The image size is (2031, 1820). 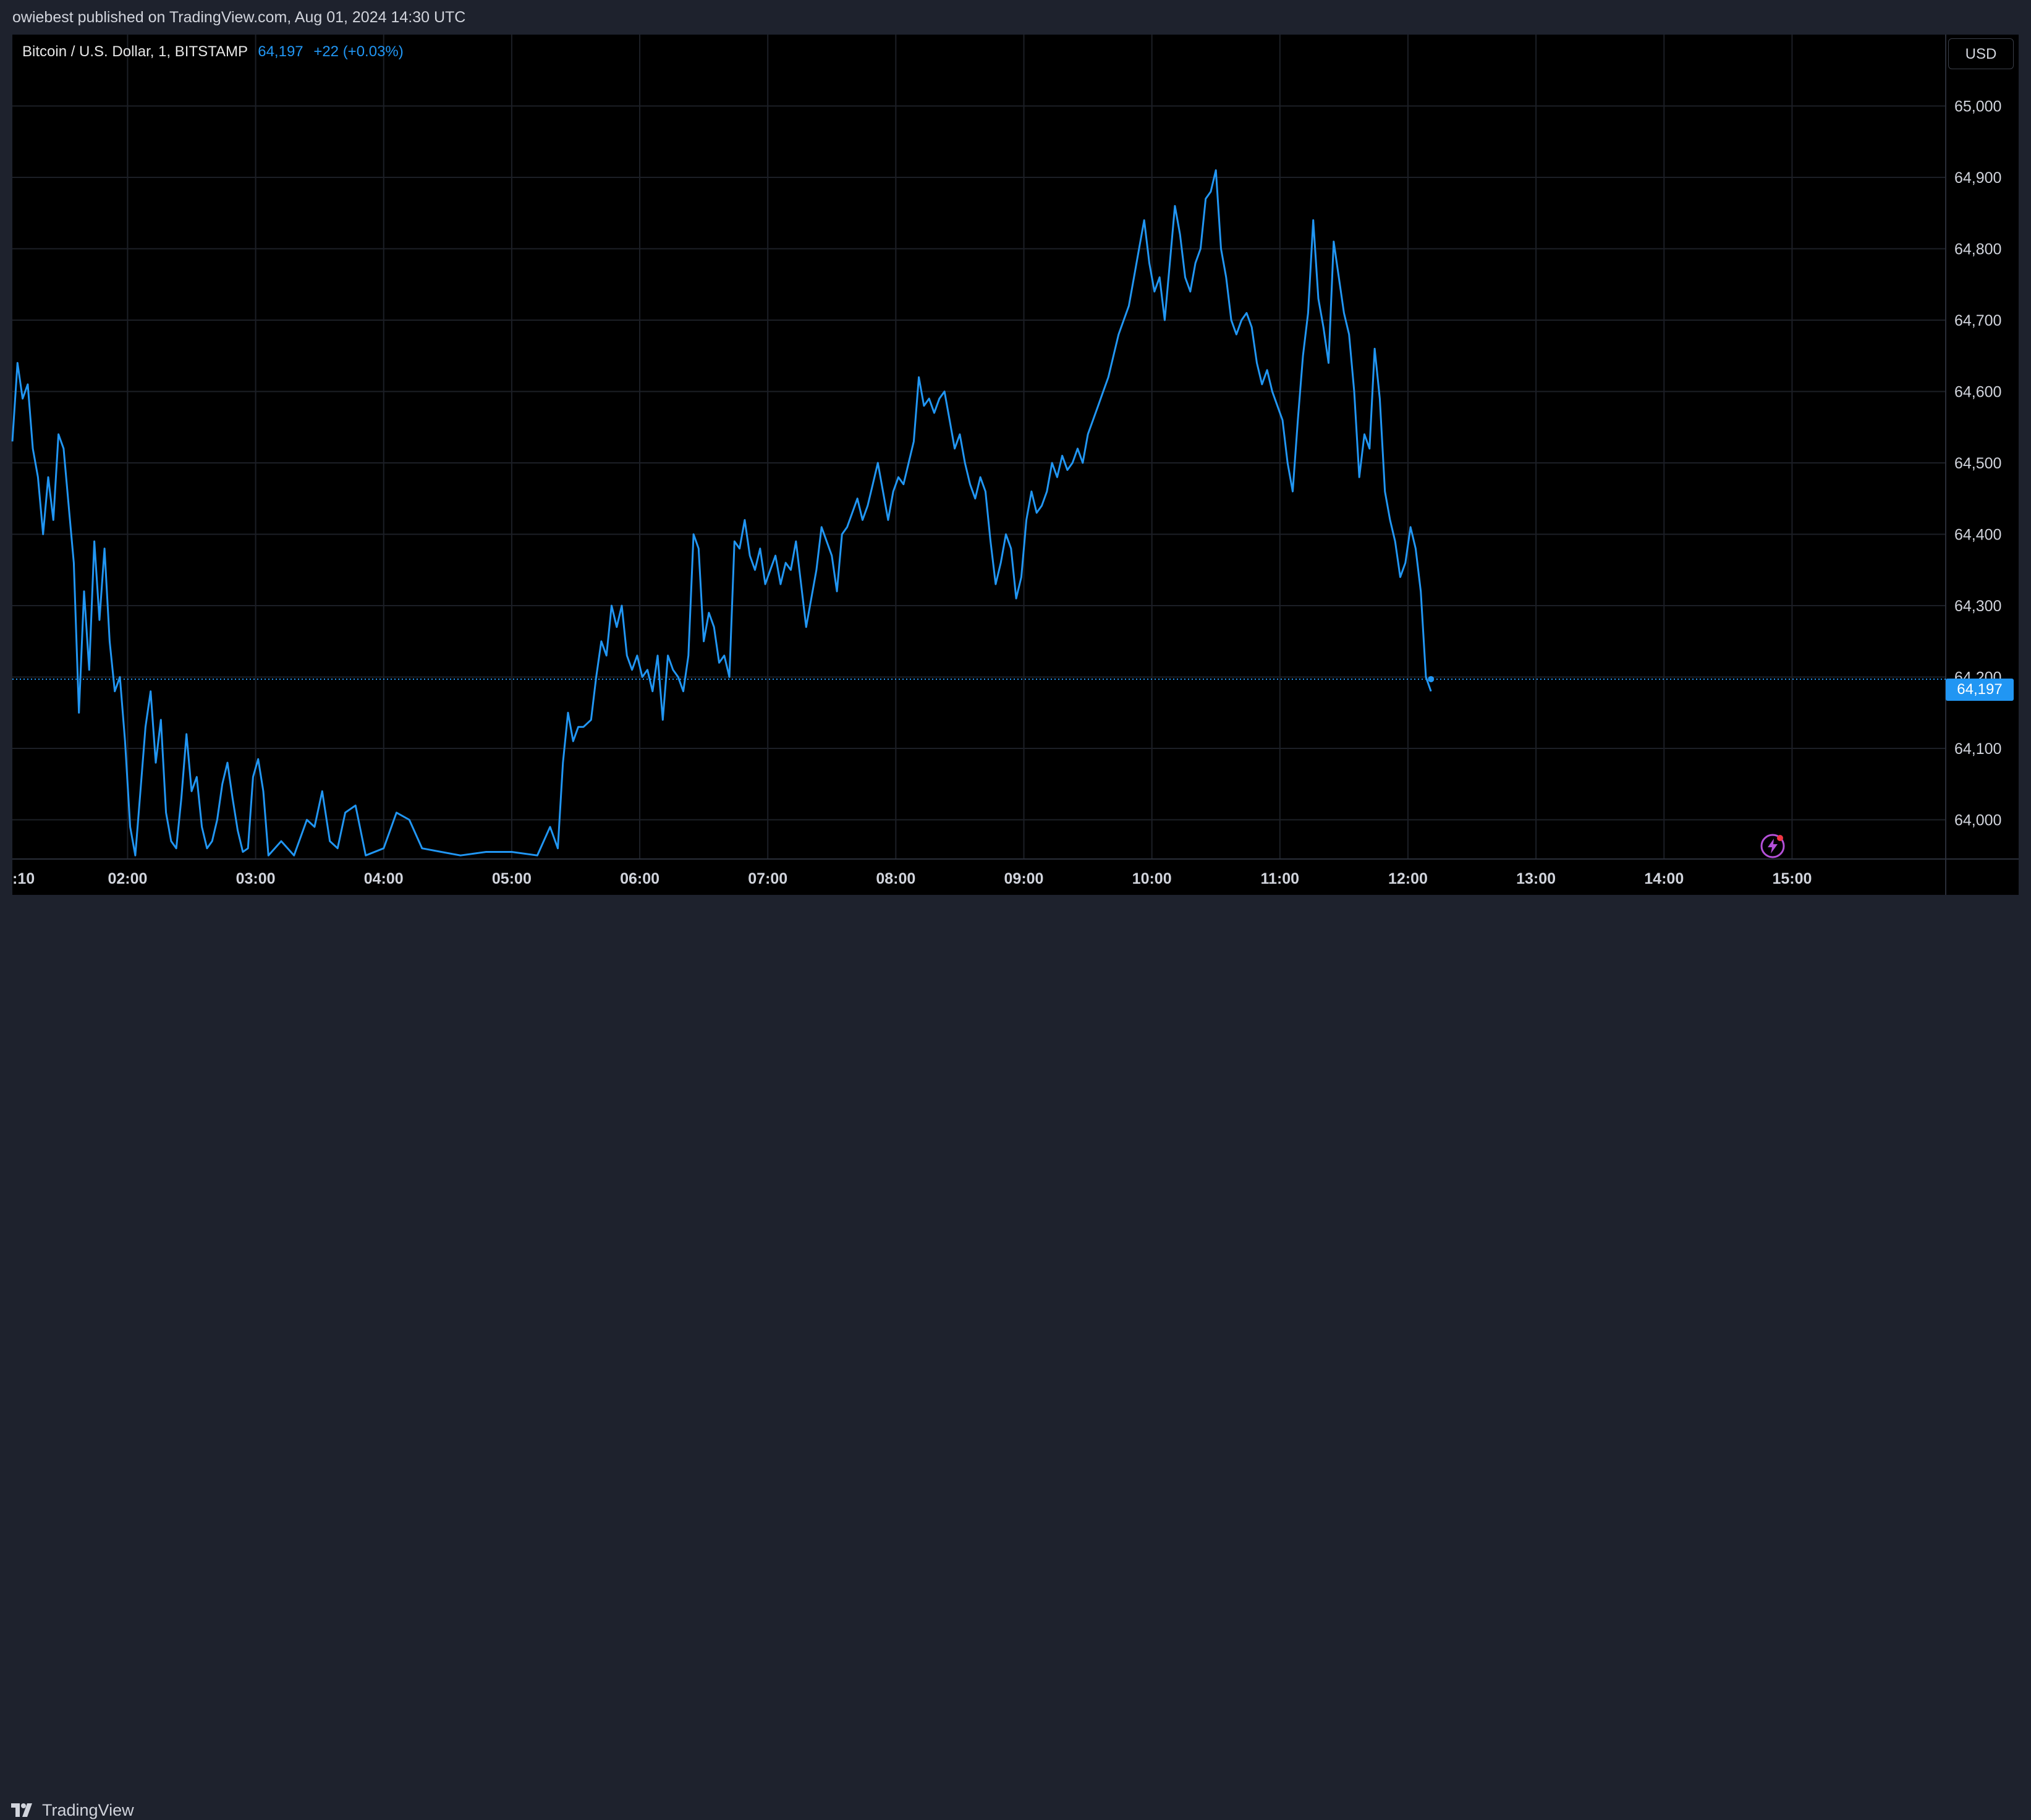 I want to click on price-tick-label: 64,400, so click(x=1977, y=534).